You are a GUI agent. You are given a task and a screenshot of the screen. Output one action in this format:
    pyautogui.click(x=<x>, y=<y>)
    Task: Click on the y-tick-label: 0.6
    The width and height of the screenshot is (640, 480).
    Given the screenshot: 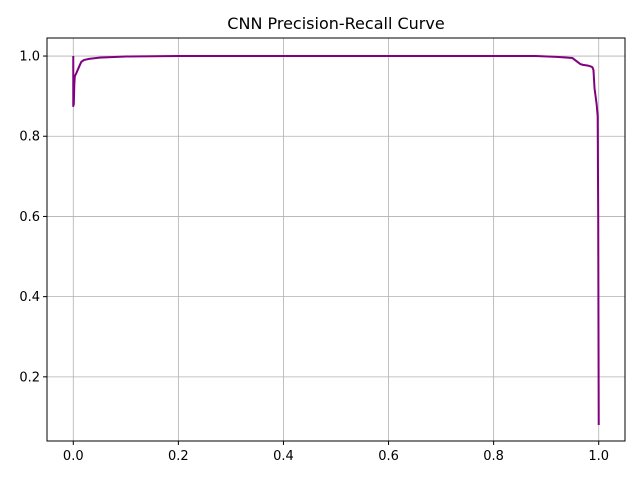 What is the action you would take?
    pyautogui.click(x=29, y=217)
    